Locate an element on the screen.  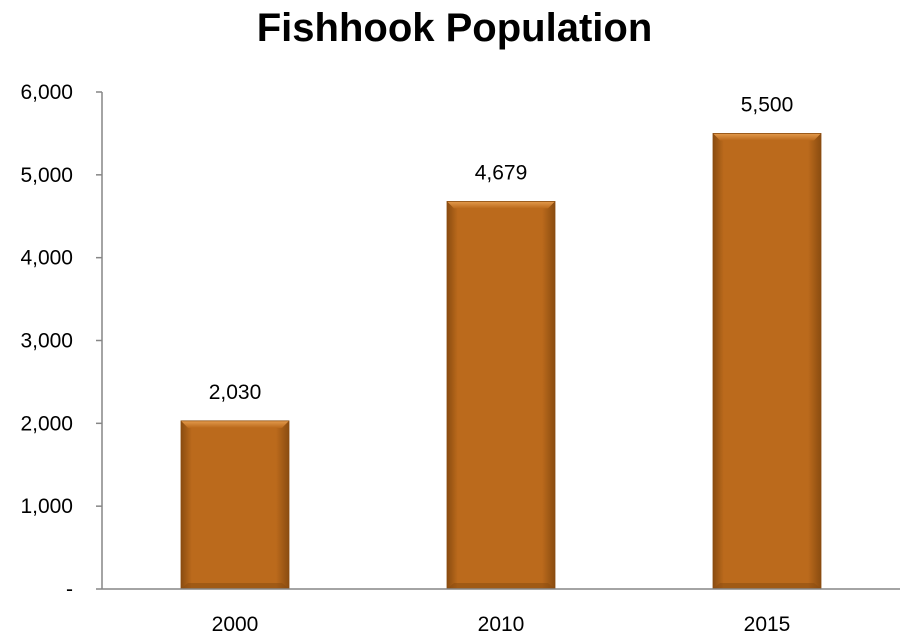
data-label-2000: 2,030 is located at coordinates (235, 392).